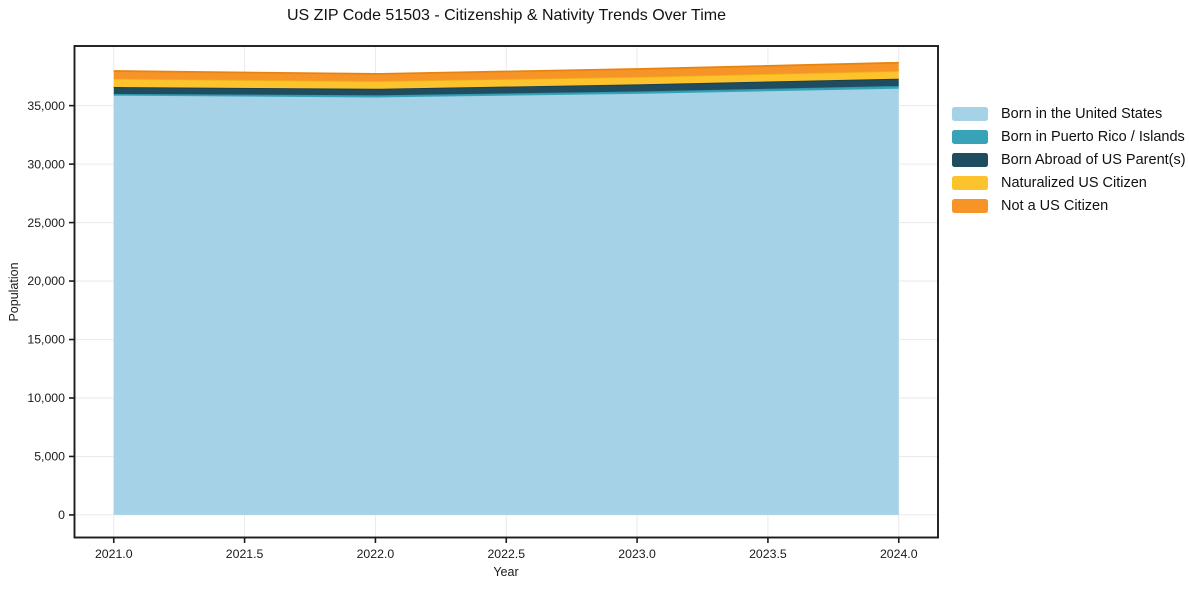 The height and width of the screenshot is (590, 1189). What do you see at coordinates (46, 398) in the screenshot?
I see `y-tick-label: 10,000` at bounding box center [46, 398].